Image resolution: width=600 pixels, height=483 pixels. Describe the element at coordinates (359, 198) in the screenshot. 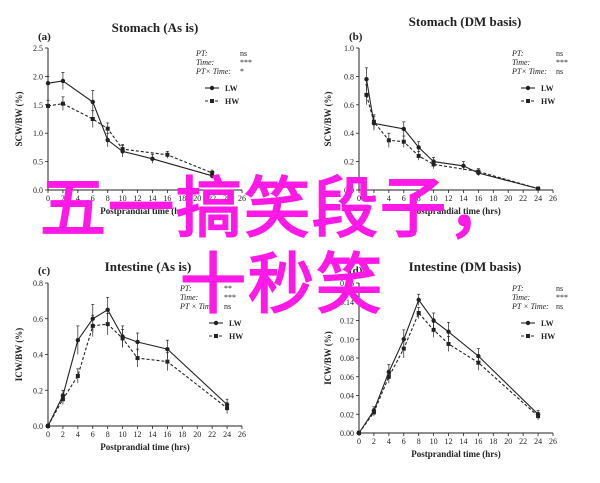

I see `x-tick-label: 0` at that location.